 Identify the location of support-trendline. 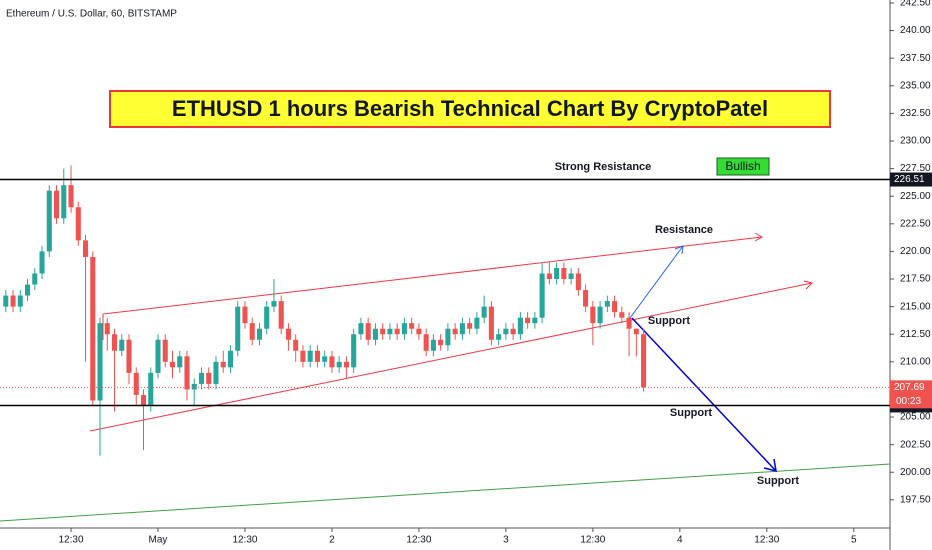
(445, 492).